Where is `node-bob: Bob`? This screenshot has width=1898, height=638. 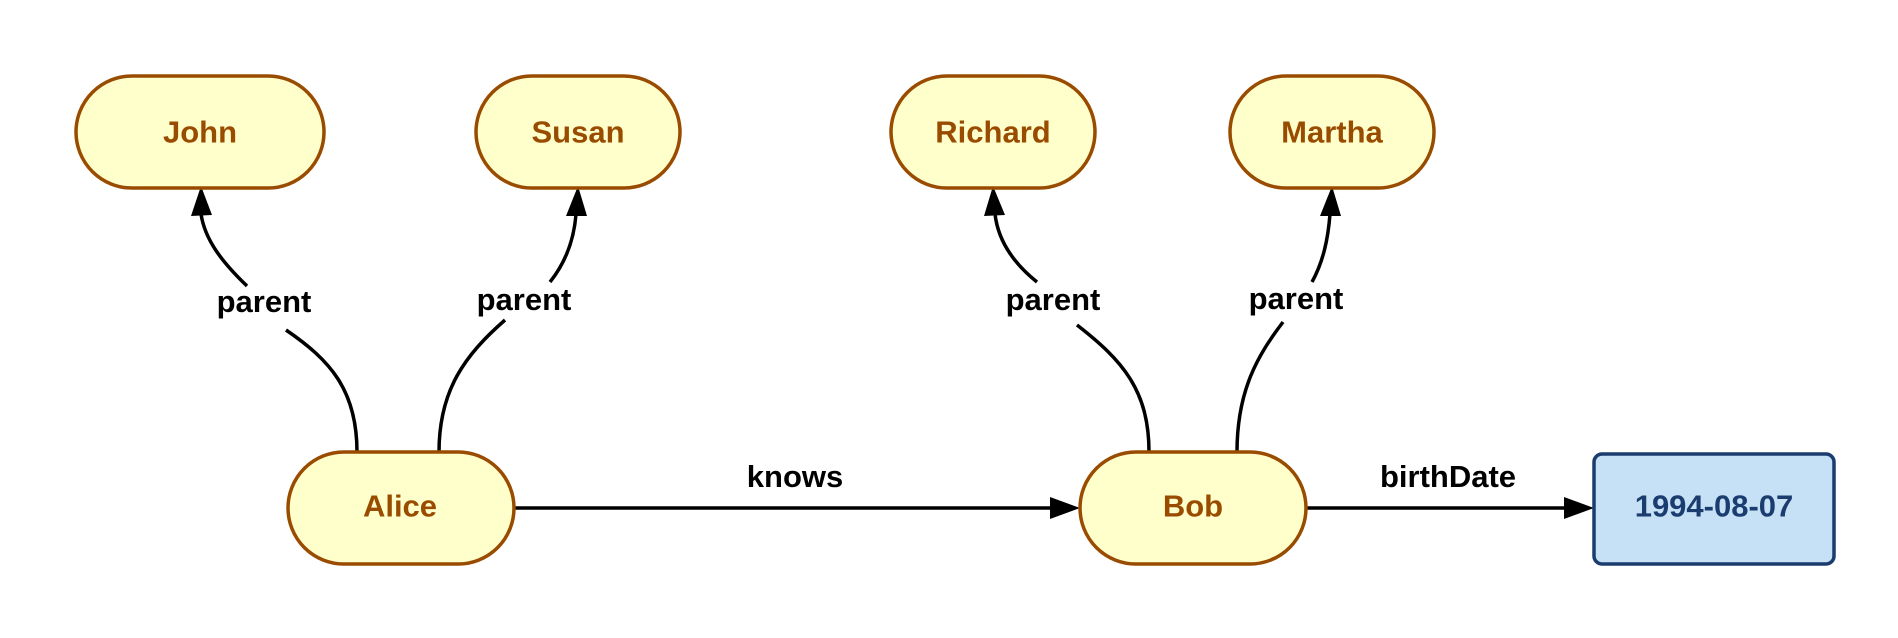
node-bob: Bob is located at coordinates (1193, 508).